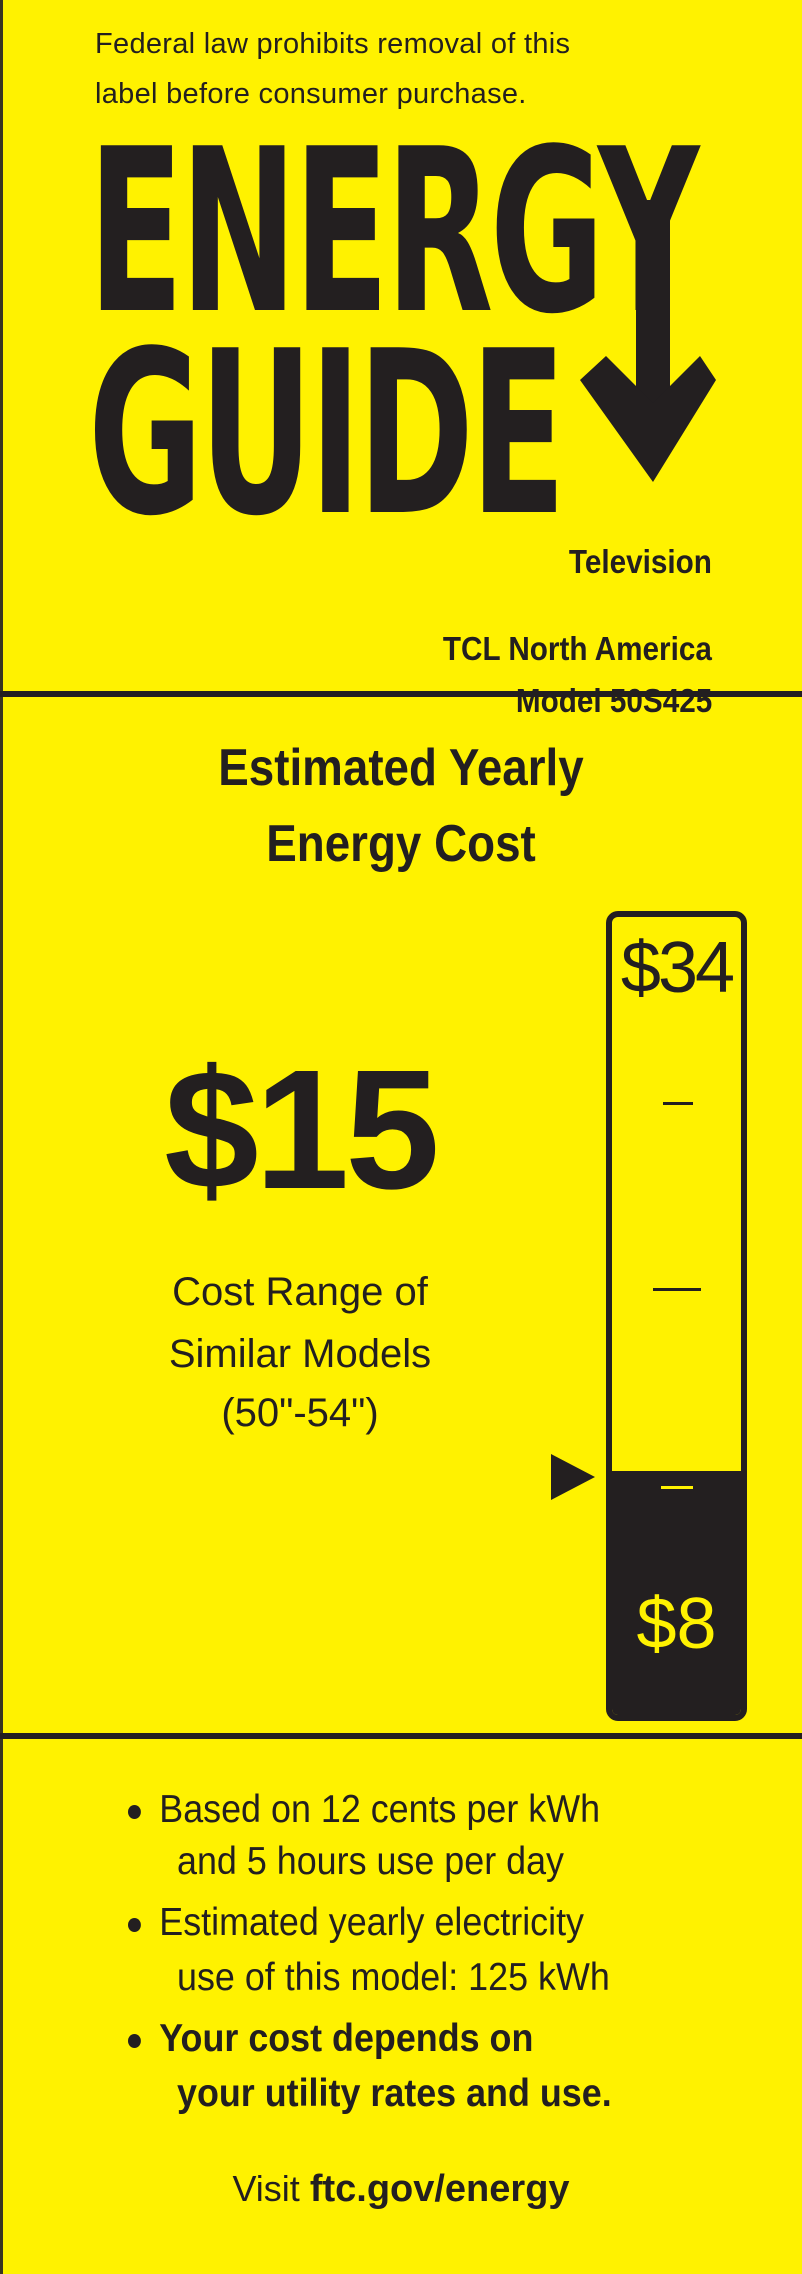  Describe the element at coordinates (300, 1413) in the screenshot. I see `range-line-3: (50"-54")` at that location.